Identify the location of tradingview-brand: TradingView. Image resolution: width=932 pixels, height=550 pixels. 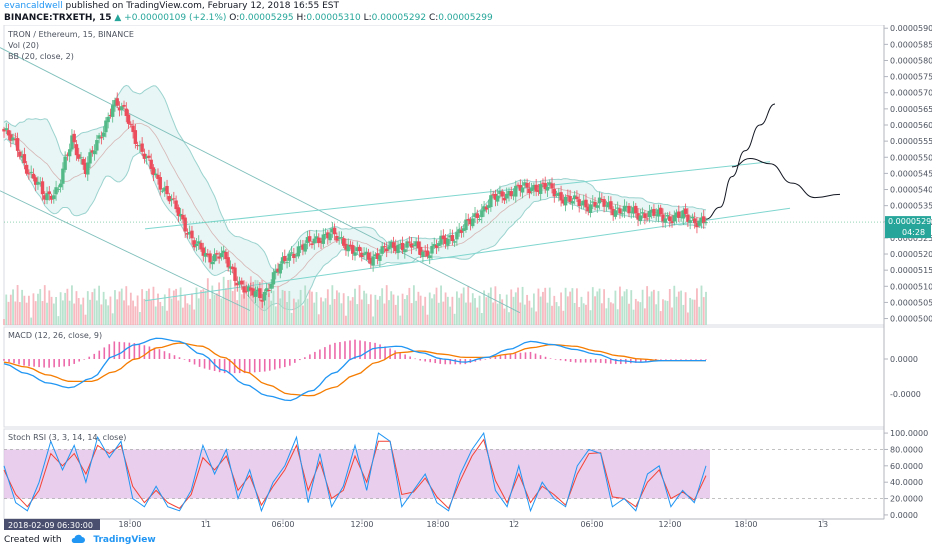
(124, 540).